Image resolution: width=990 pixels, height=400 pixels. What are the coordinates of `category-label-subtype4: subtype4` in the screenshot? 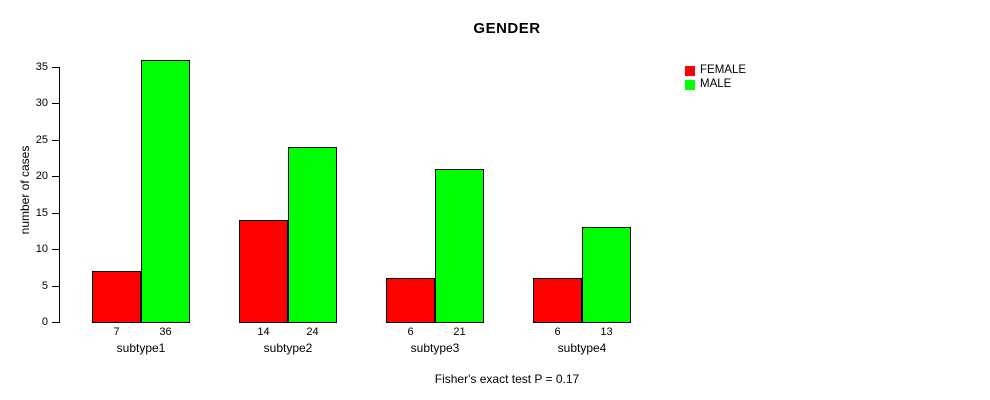 It's located at (582, 348).